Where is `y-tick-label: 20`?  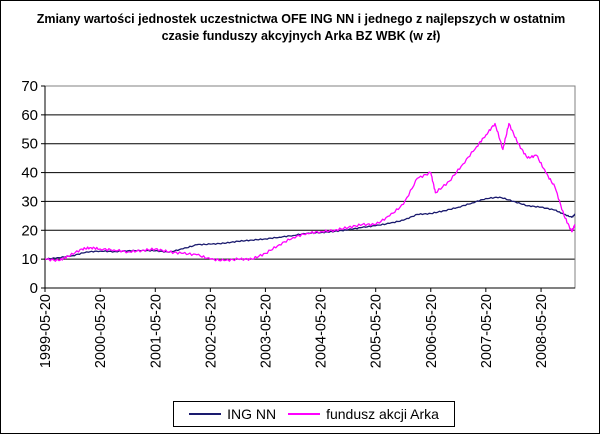
y-tick-label: 20 is located at coordinates (29, 230).